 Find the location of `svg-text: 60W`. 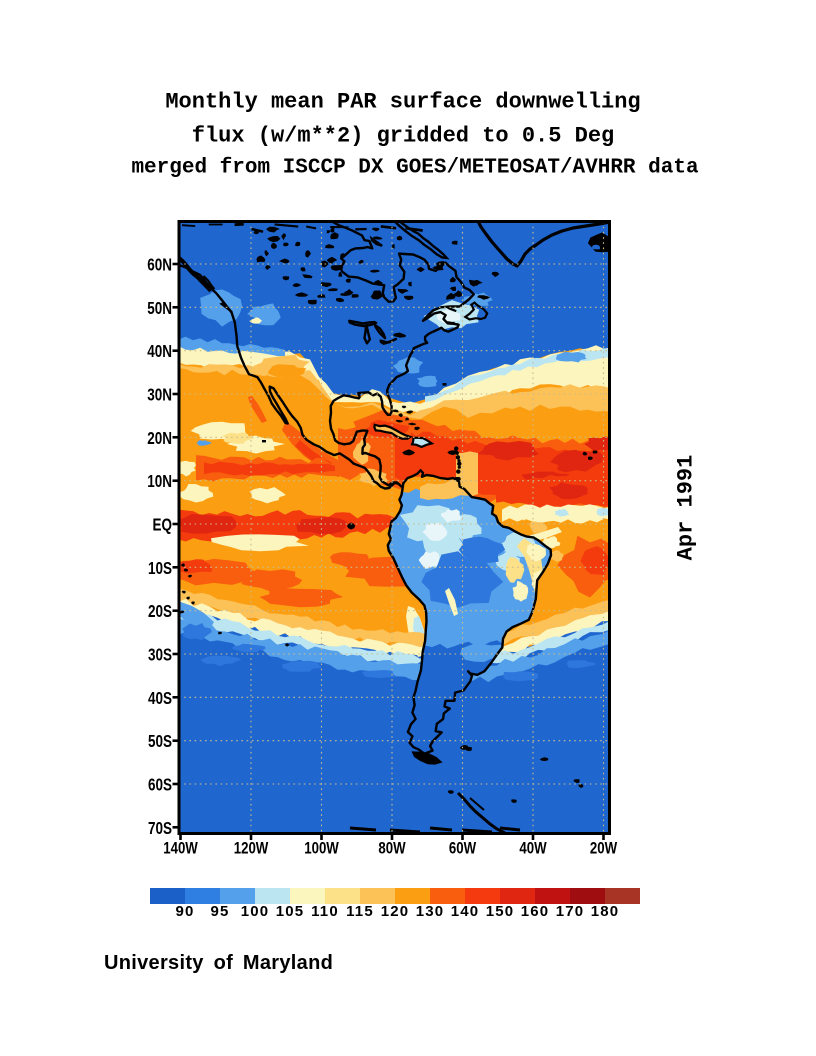

svg-text: 60W is located at coordinates (463, 848).